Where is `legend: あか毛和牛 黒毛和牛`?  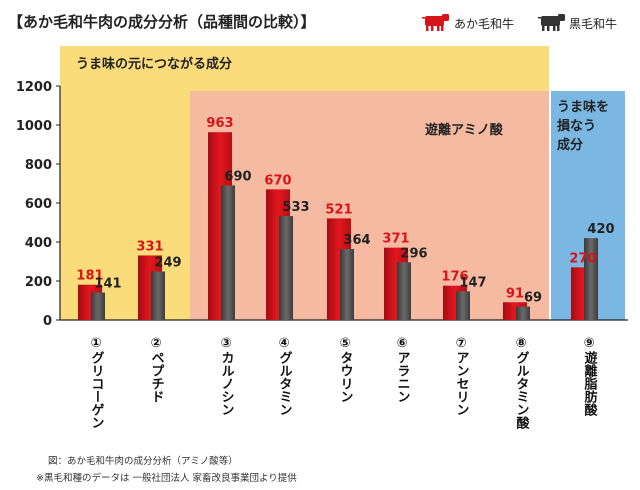 legend: あか毛和牛 黒毛和牛 is located at coordinates (519, 22).